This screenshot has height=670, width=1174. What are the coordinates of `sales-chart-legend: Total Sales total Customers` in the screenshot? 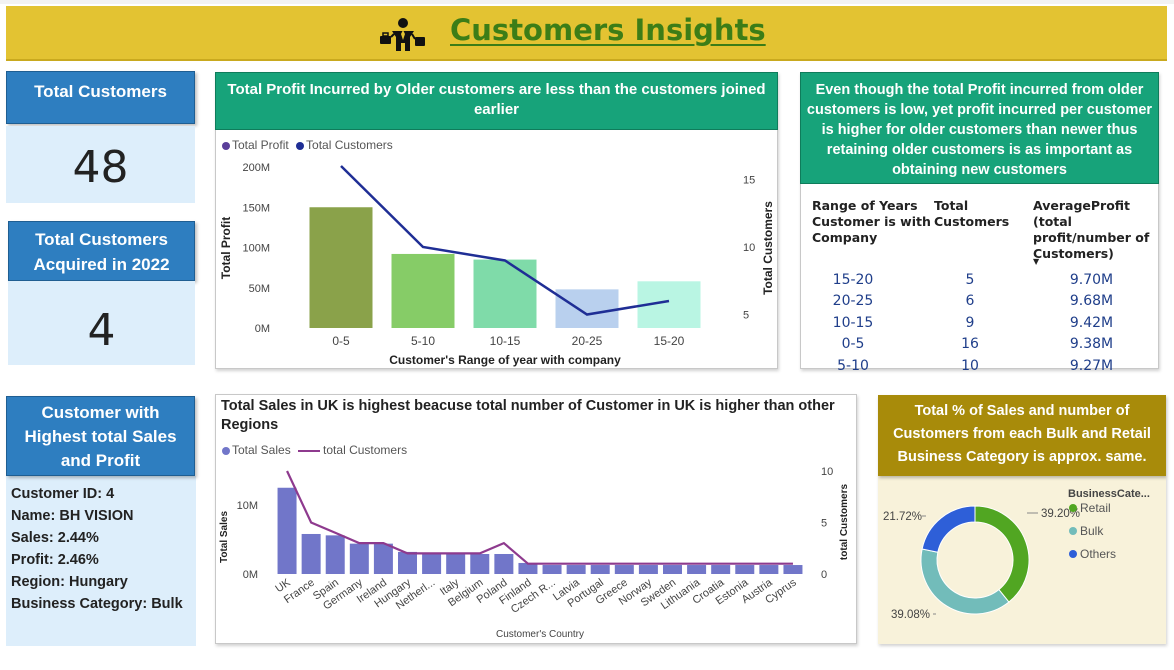 It's located at (314, 450).